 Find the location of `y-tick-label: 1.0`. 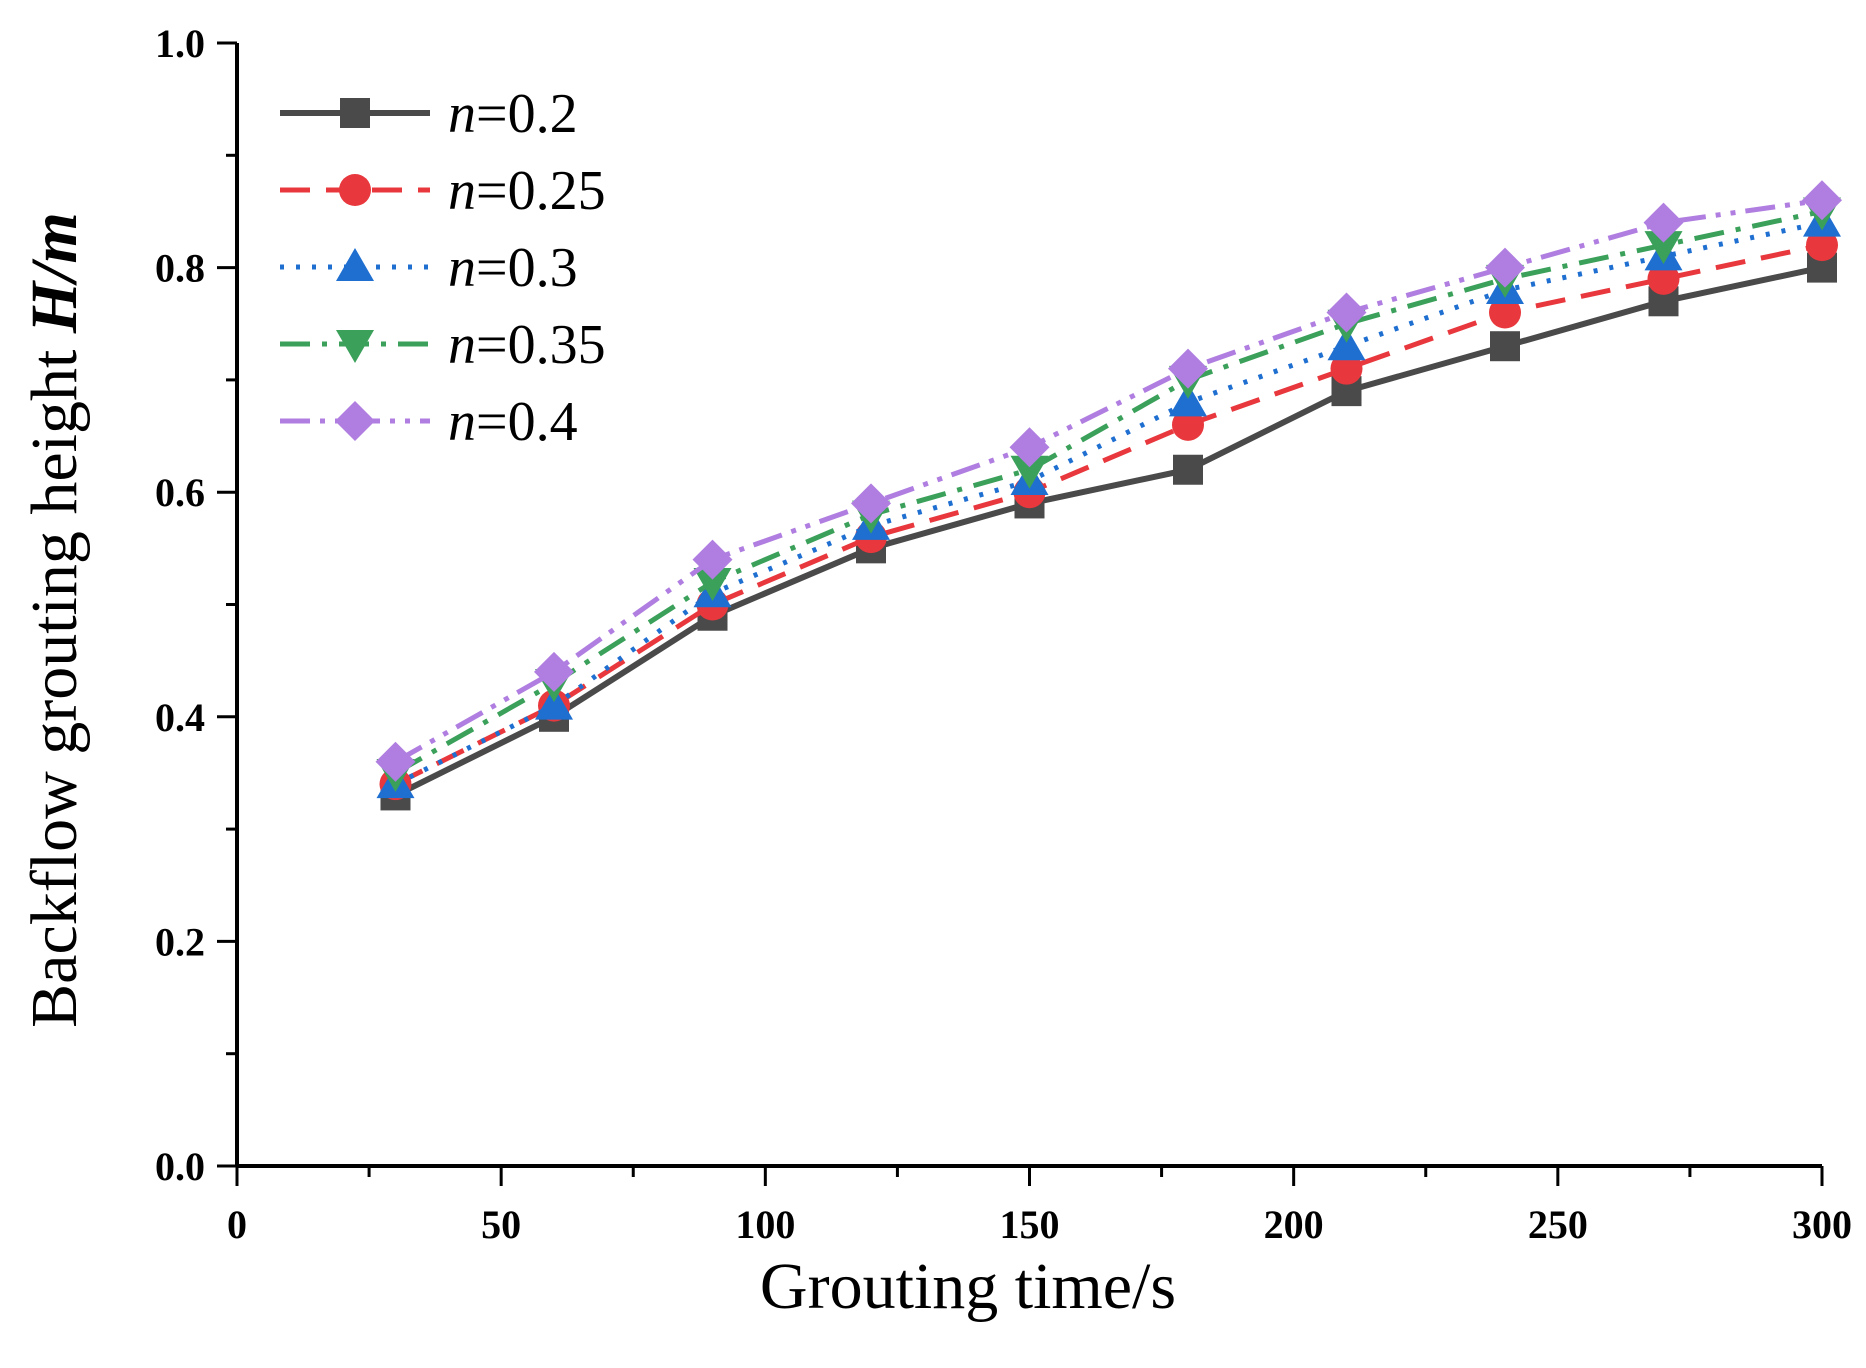

y-tick-label: 1.0 is located at coordinates (180, 43).